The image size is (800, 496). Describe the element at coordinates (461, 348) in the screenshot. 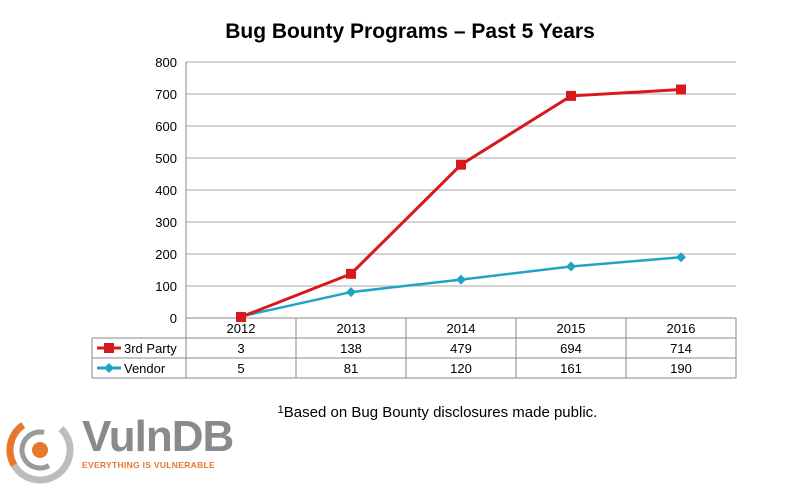

I see `table-value-cell: 479` at that location.